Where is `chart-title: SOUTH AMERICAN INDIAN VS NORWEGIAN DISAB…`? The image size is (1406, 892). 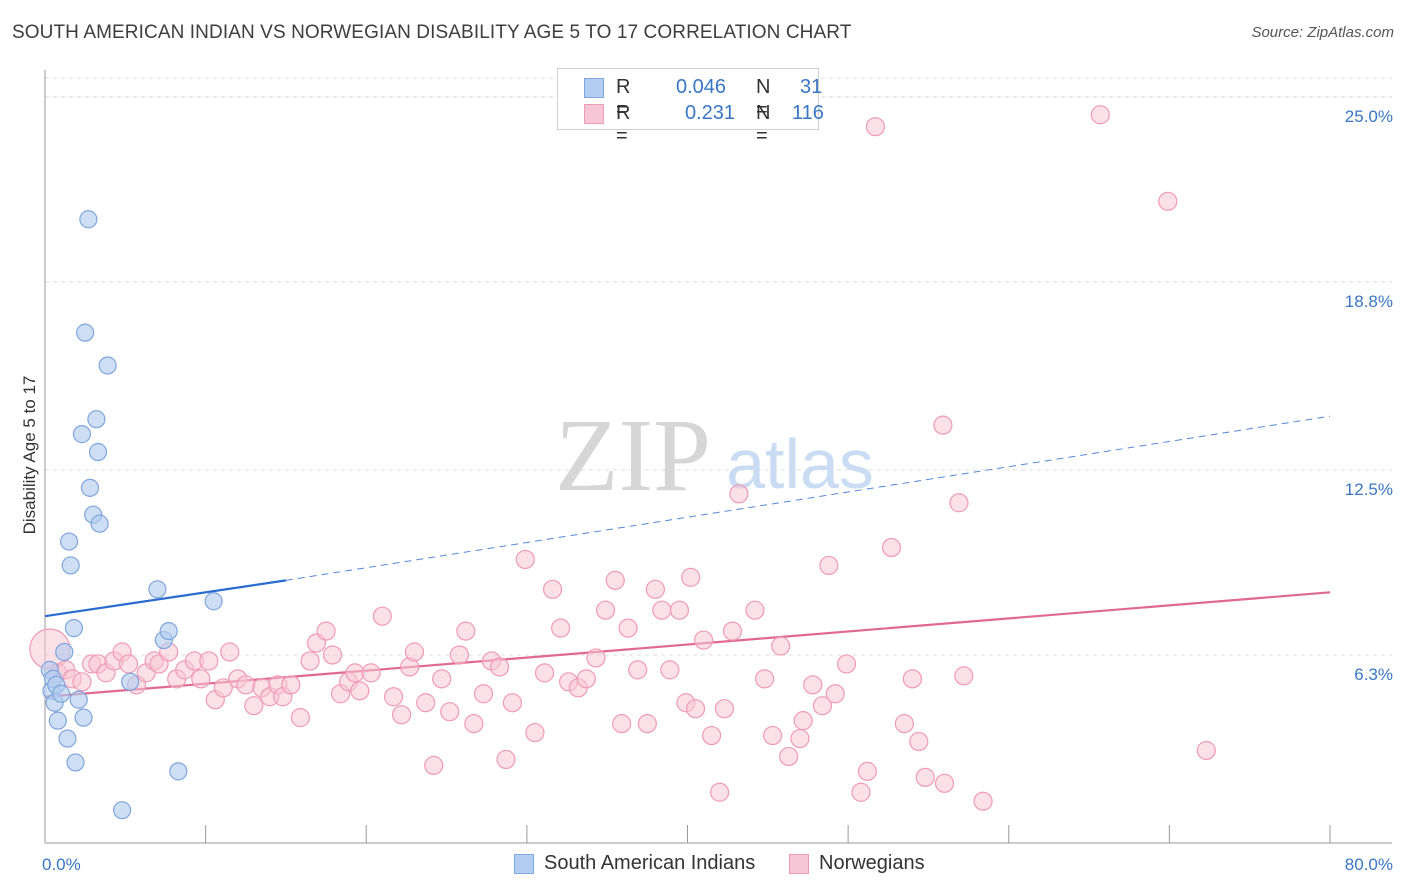 chart-title: SOUTH AMERICAN INDIAN VS NORWEGIAN DISAB… is located at coordinates (432, 32).